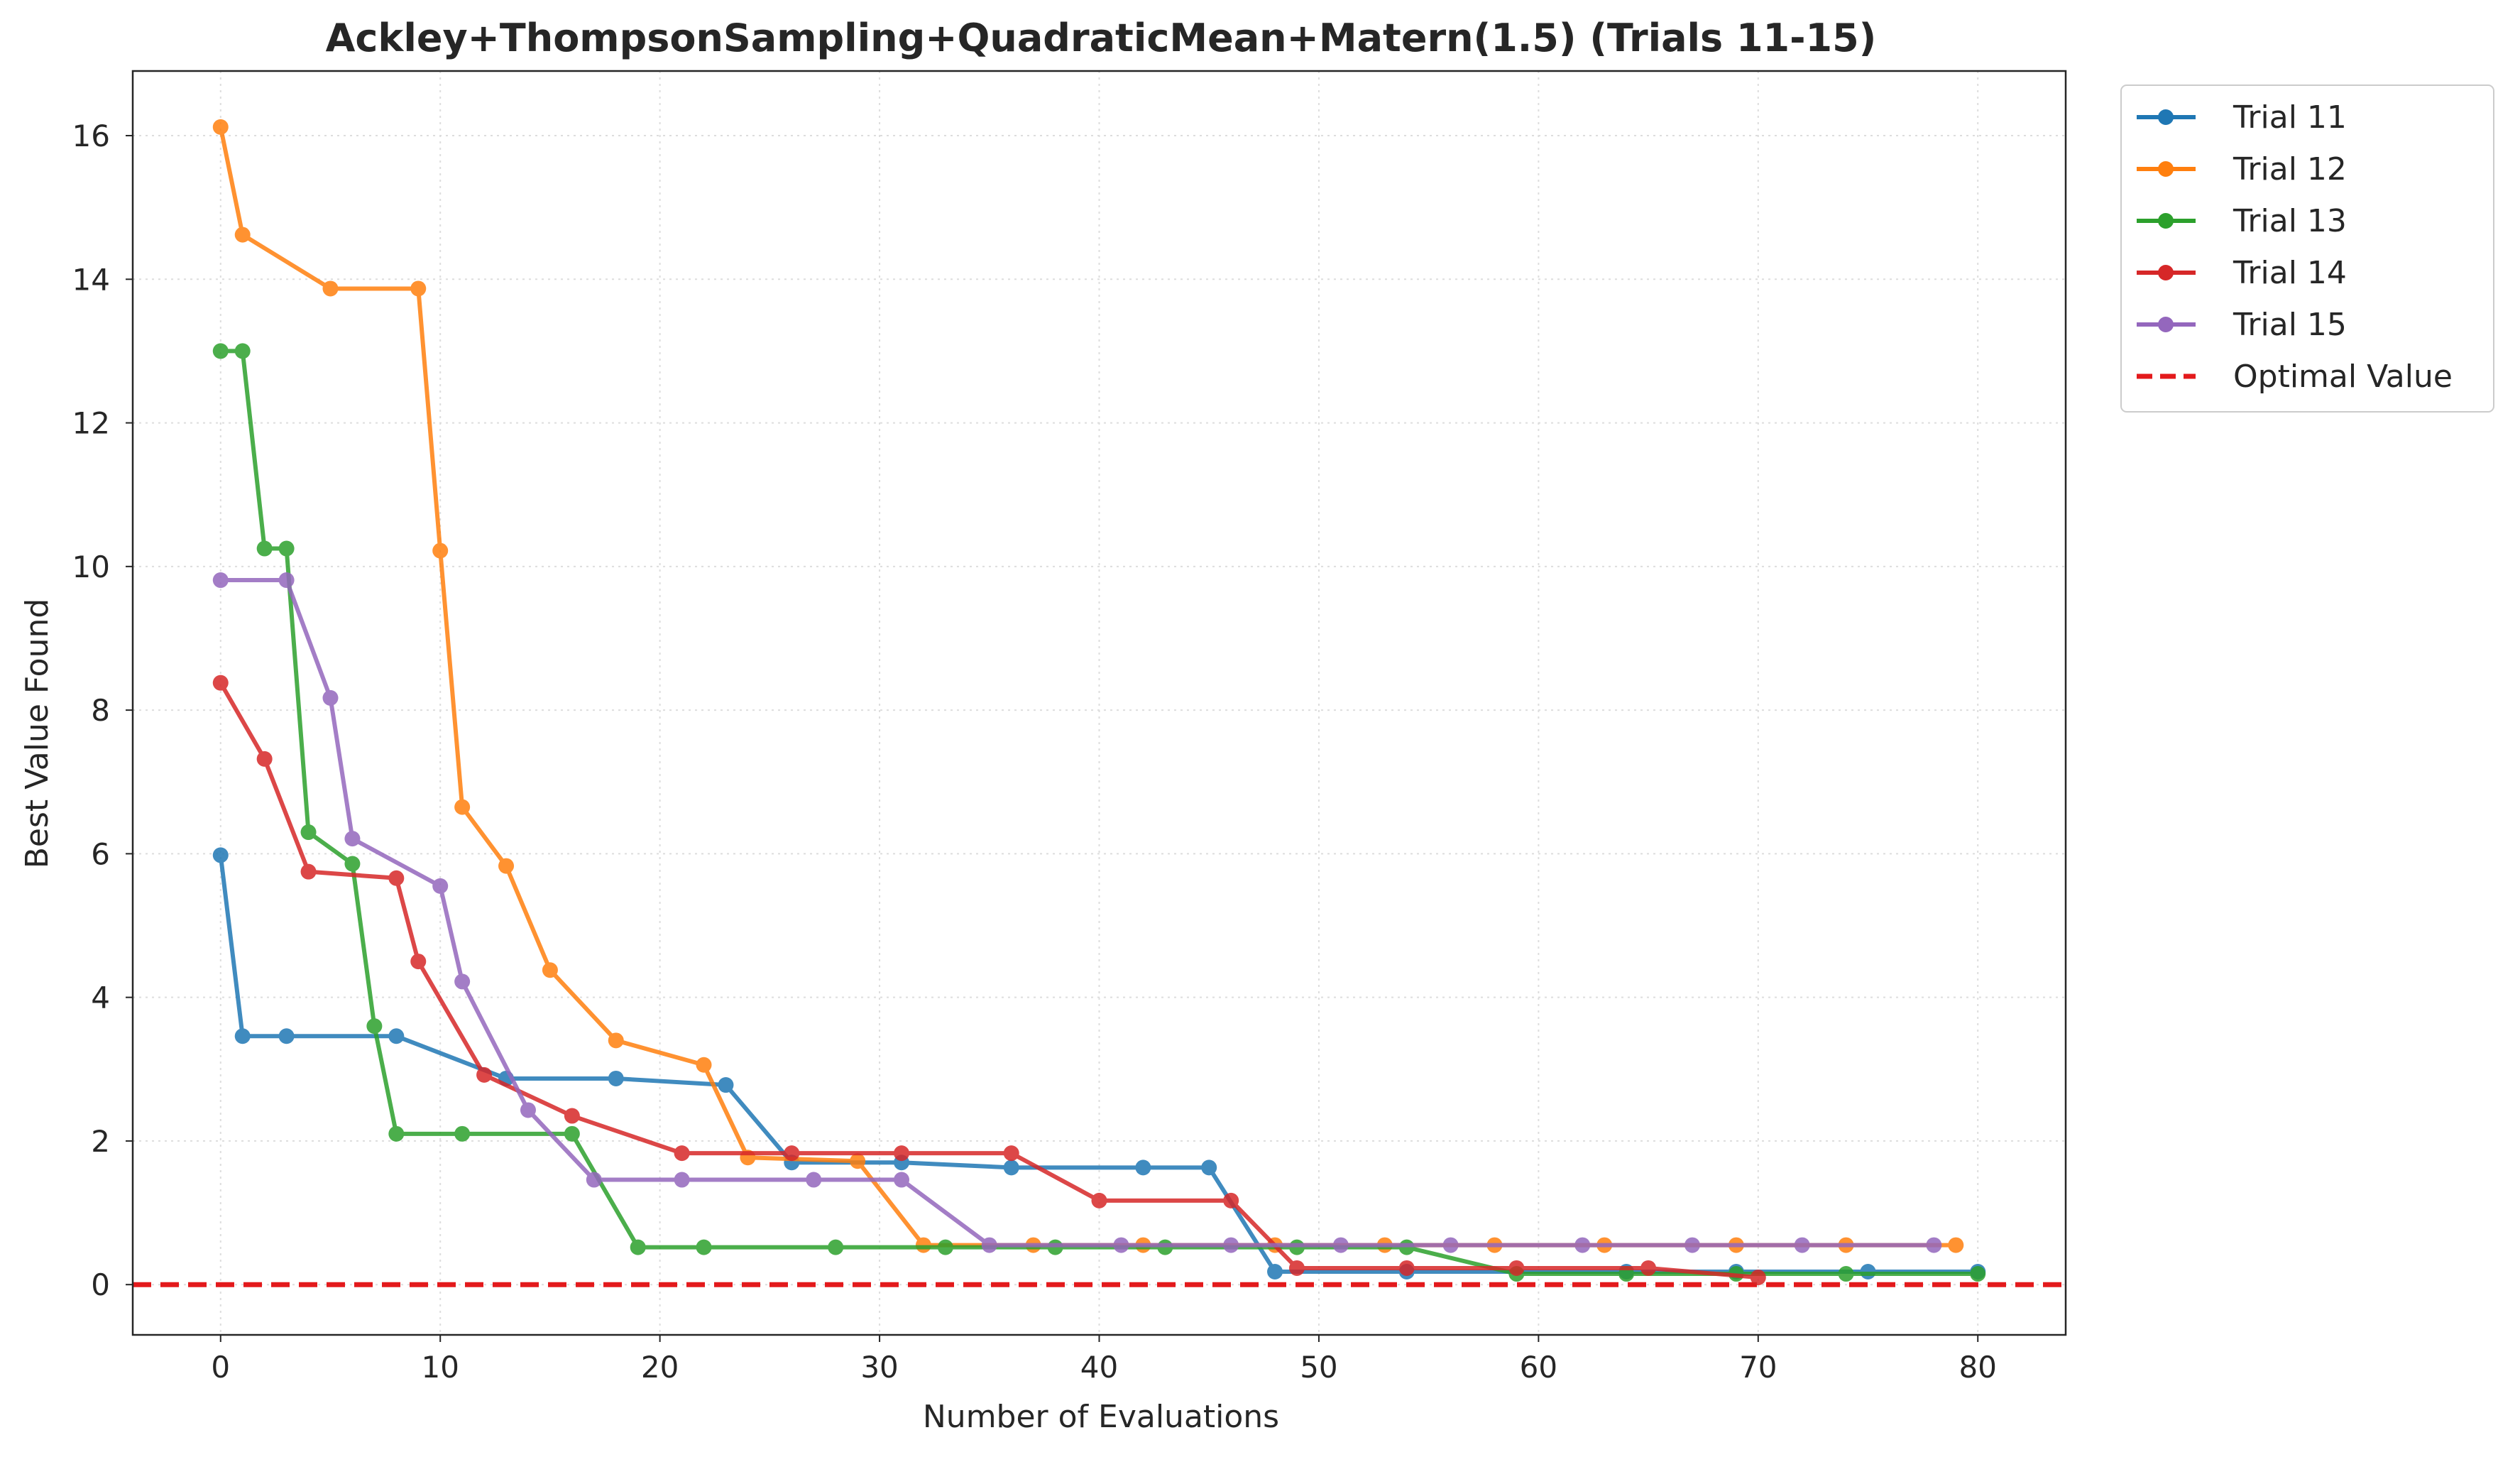 Image resolution: width=2520 pixels, height=1457 pixels. I want to click on y-tick-label: 10, so click(91, 567).